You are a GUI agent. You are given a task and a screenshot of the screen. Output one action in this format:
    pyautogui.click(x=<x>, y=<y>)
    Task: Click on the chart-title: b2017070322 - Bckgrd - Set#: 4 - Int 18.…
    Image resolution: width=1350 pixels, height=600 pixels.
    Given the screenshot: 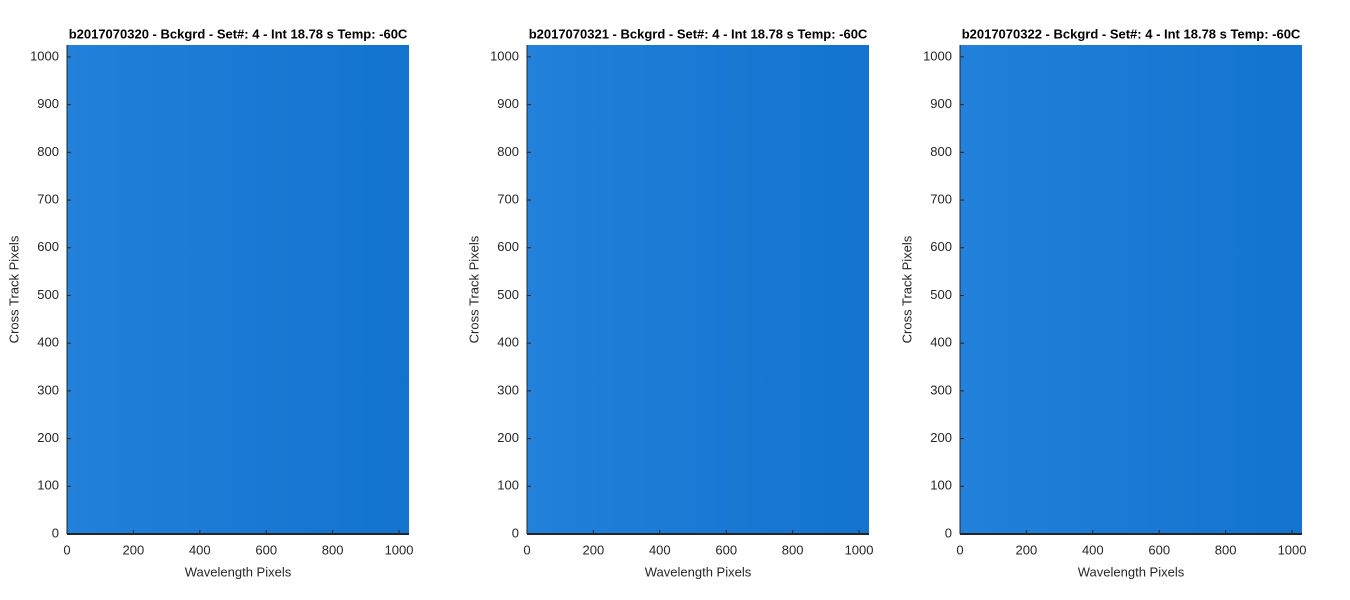 What is the action you would take?
    pyautogui.click(x=1131, y=33)
    